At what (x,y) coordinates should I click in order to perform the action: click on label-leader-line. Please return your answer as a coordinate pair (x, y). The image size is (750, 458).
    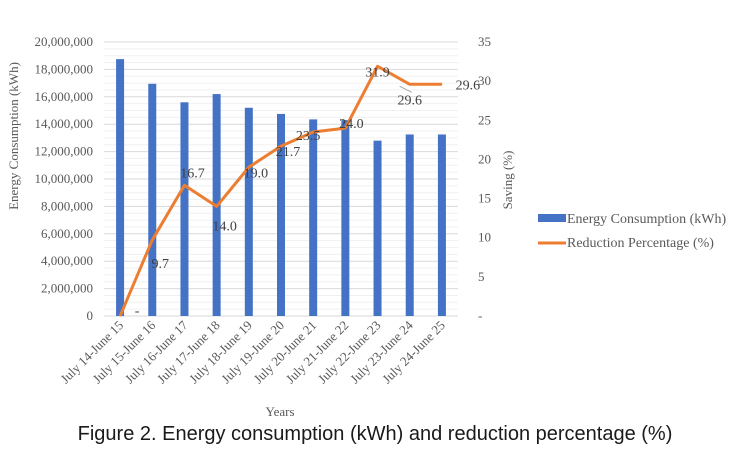
    Looking at the image, I should click on (405, 89).